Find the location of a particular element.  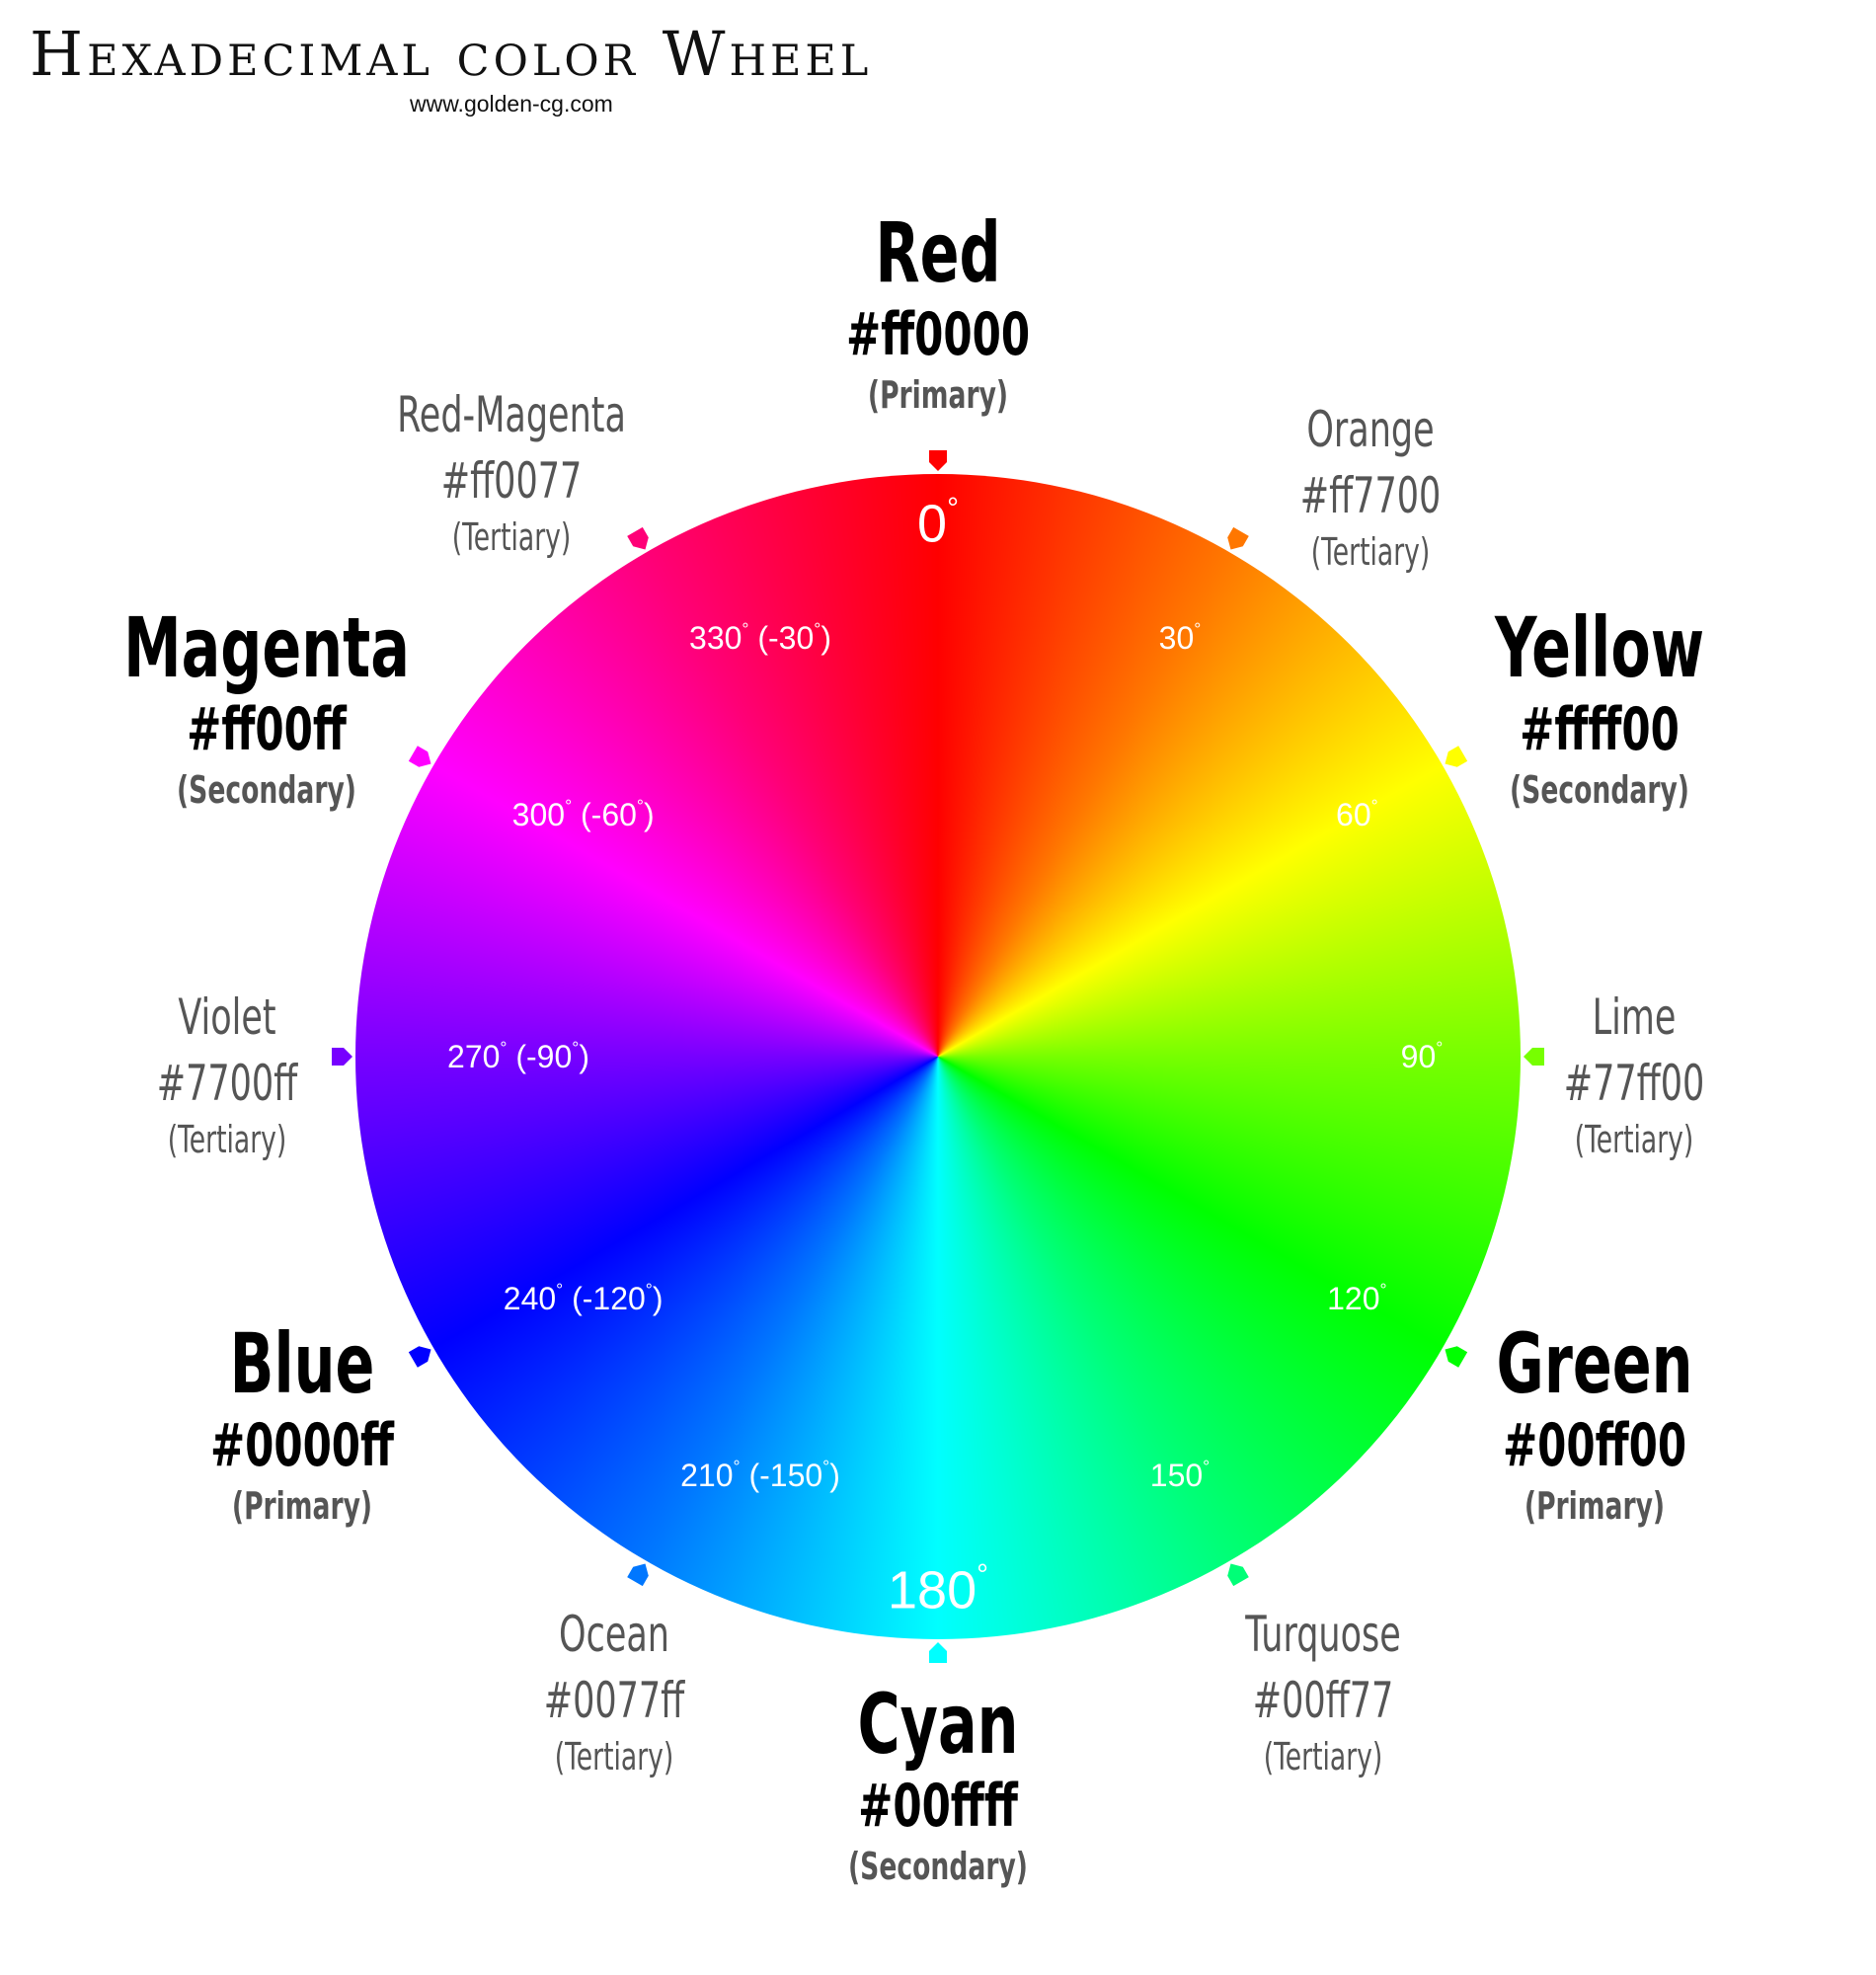

degree-value: 210 is located at coordinates (707, 1476).